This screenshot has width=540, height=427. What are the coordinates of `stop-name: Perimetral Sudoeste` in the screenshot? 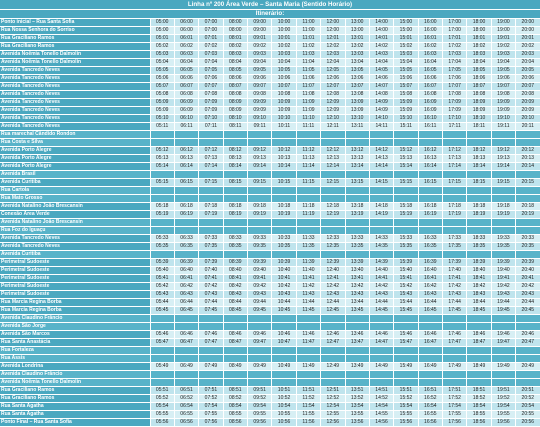 It's located at (75, 278).